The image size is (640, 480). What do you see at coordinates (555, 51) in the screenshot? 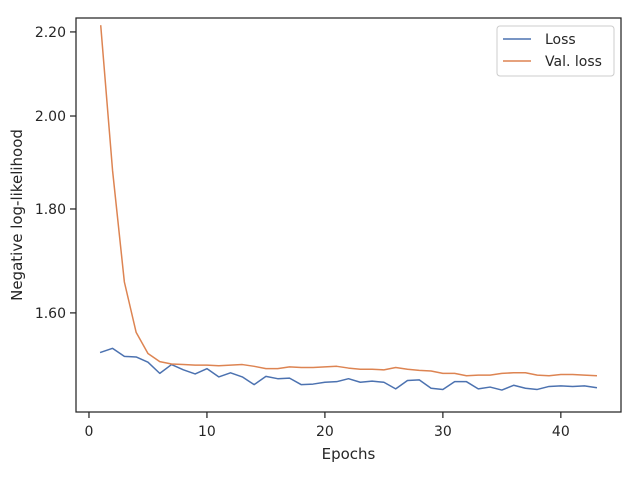
I see `legend: Loss Val. loss` at bounding box center [555, 51].